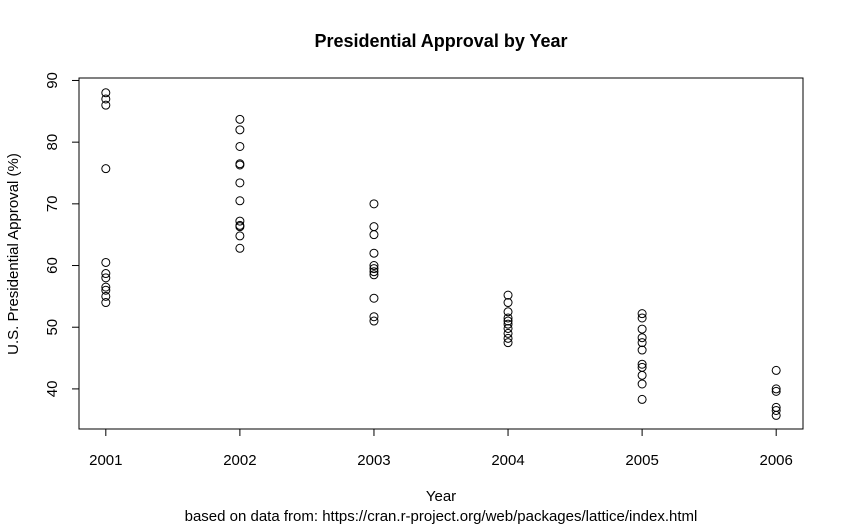  What do you see at coordinates (52, 265) in the screenshot?
I see `y-tick-label: 60` at bounding box center [52, 265].